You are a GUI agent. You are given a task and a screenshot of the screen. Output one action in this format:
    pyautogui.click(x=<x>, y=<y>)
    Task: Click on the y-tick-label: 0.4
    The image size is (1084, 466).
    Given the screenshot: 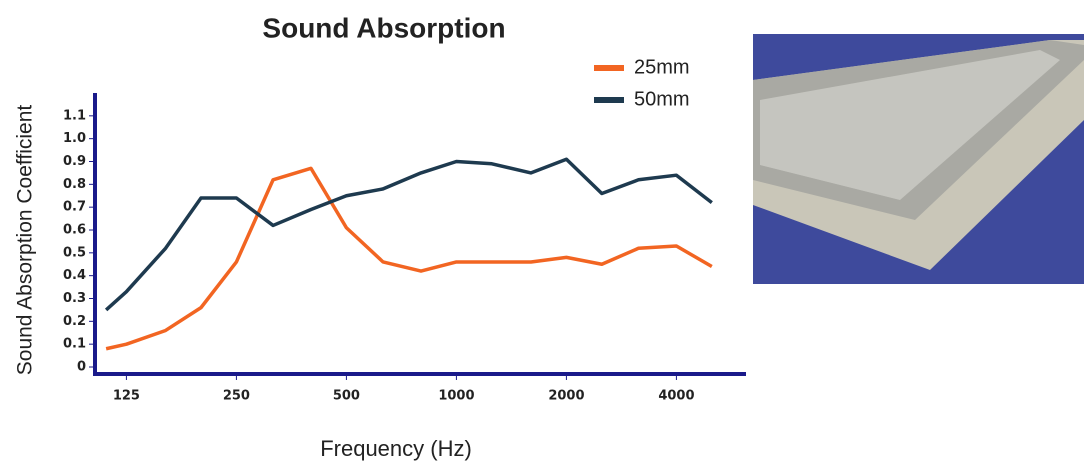 What is the action you would take?
    pyautogui.click(x=74, y=275)
    